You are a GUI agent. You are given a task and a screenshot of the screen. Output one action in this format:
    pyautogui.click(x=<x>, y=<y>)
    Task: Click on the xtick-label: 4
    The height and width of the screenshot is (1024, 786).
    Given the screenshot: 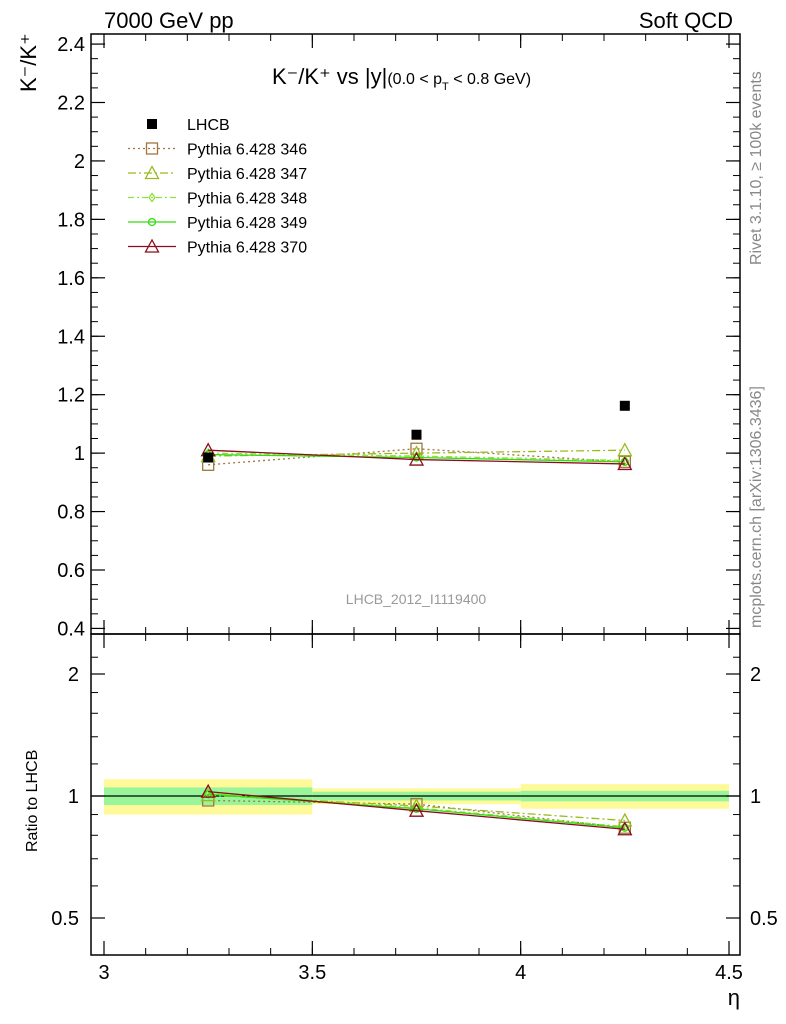 What is the action you would take?
    pyautogui.click(x=520, y=973)
    